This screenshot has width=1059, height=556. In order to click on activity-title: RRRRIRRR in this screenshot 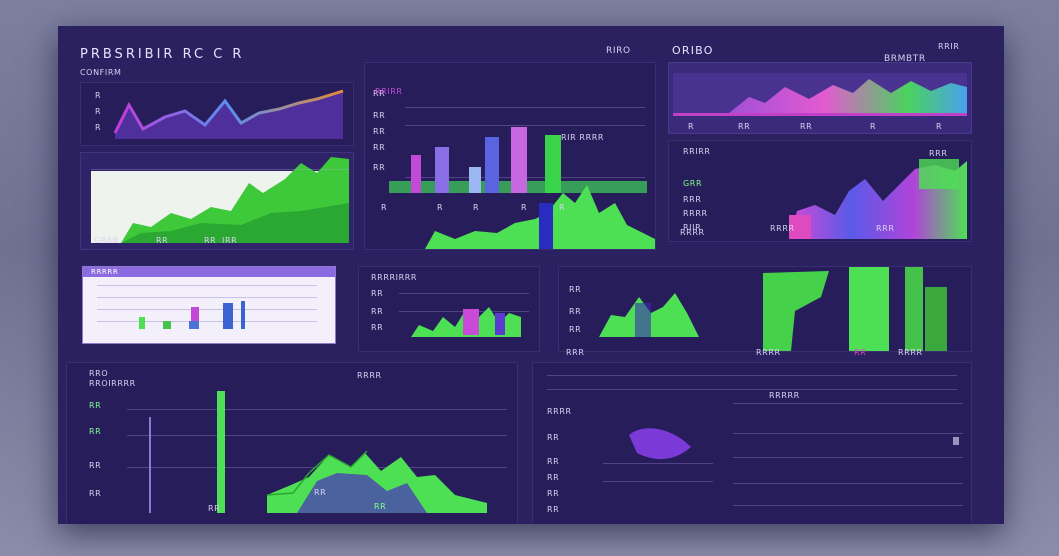, I will do `click(394, 277)`.